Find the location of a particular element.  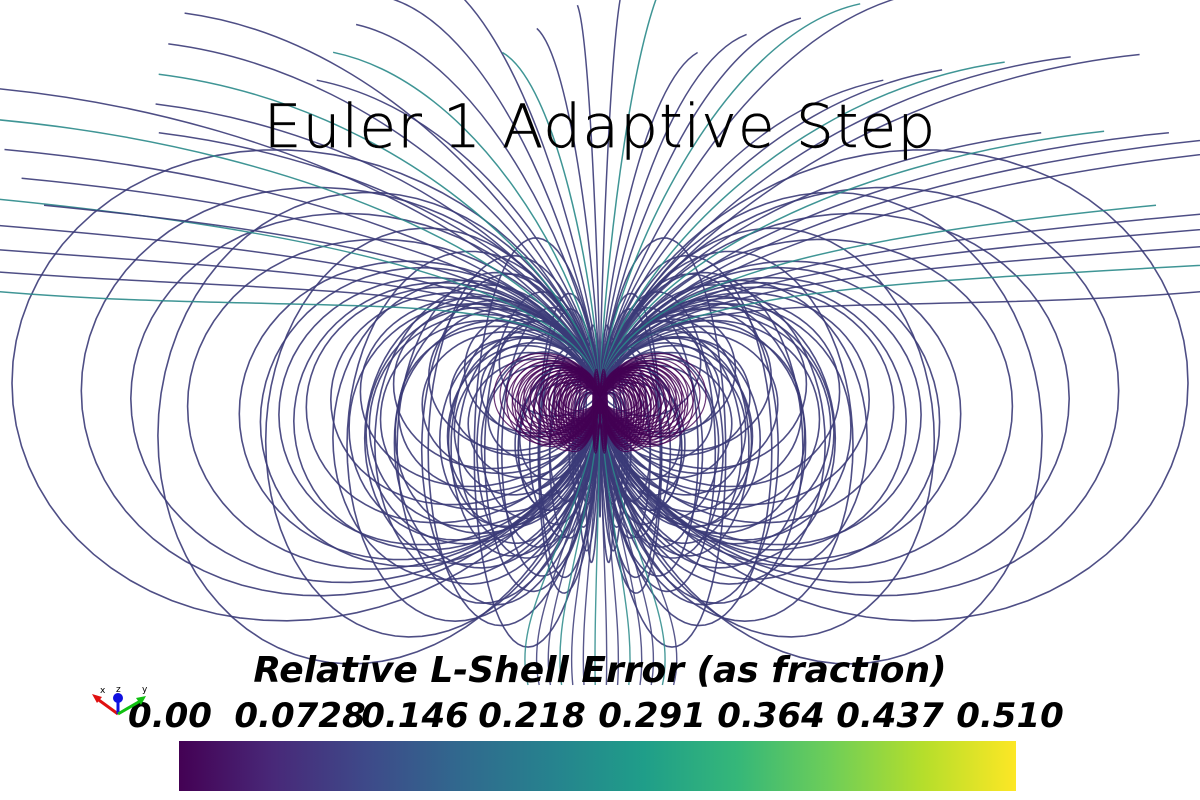

colorbar-tick: 0.364 is located at coordinates (771, 716).